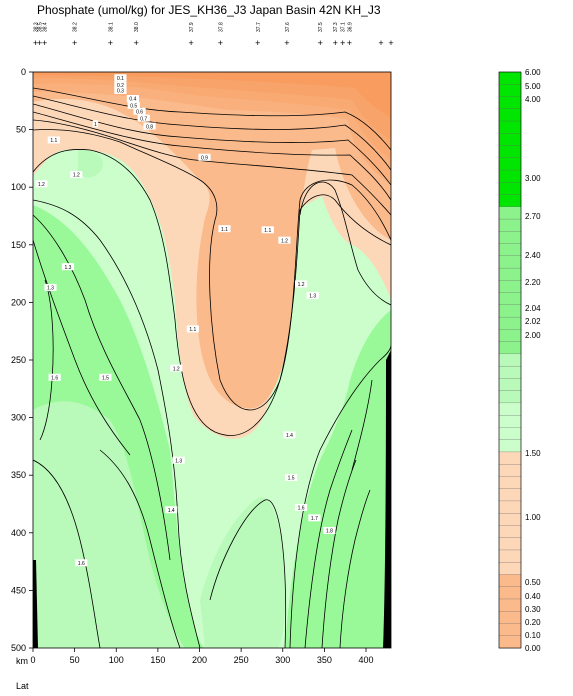 This screenshot has width=573, height=696. I want to click on terrain-right, so click(387, 499).